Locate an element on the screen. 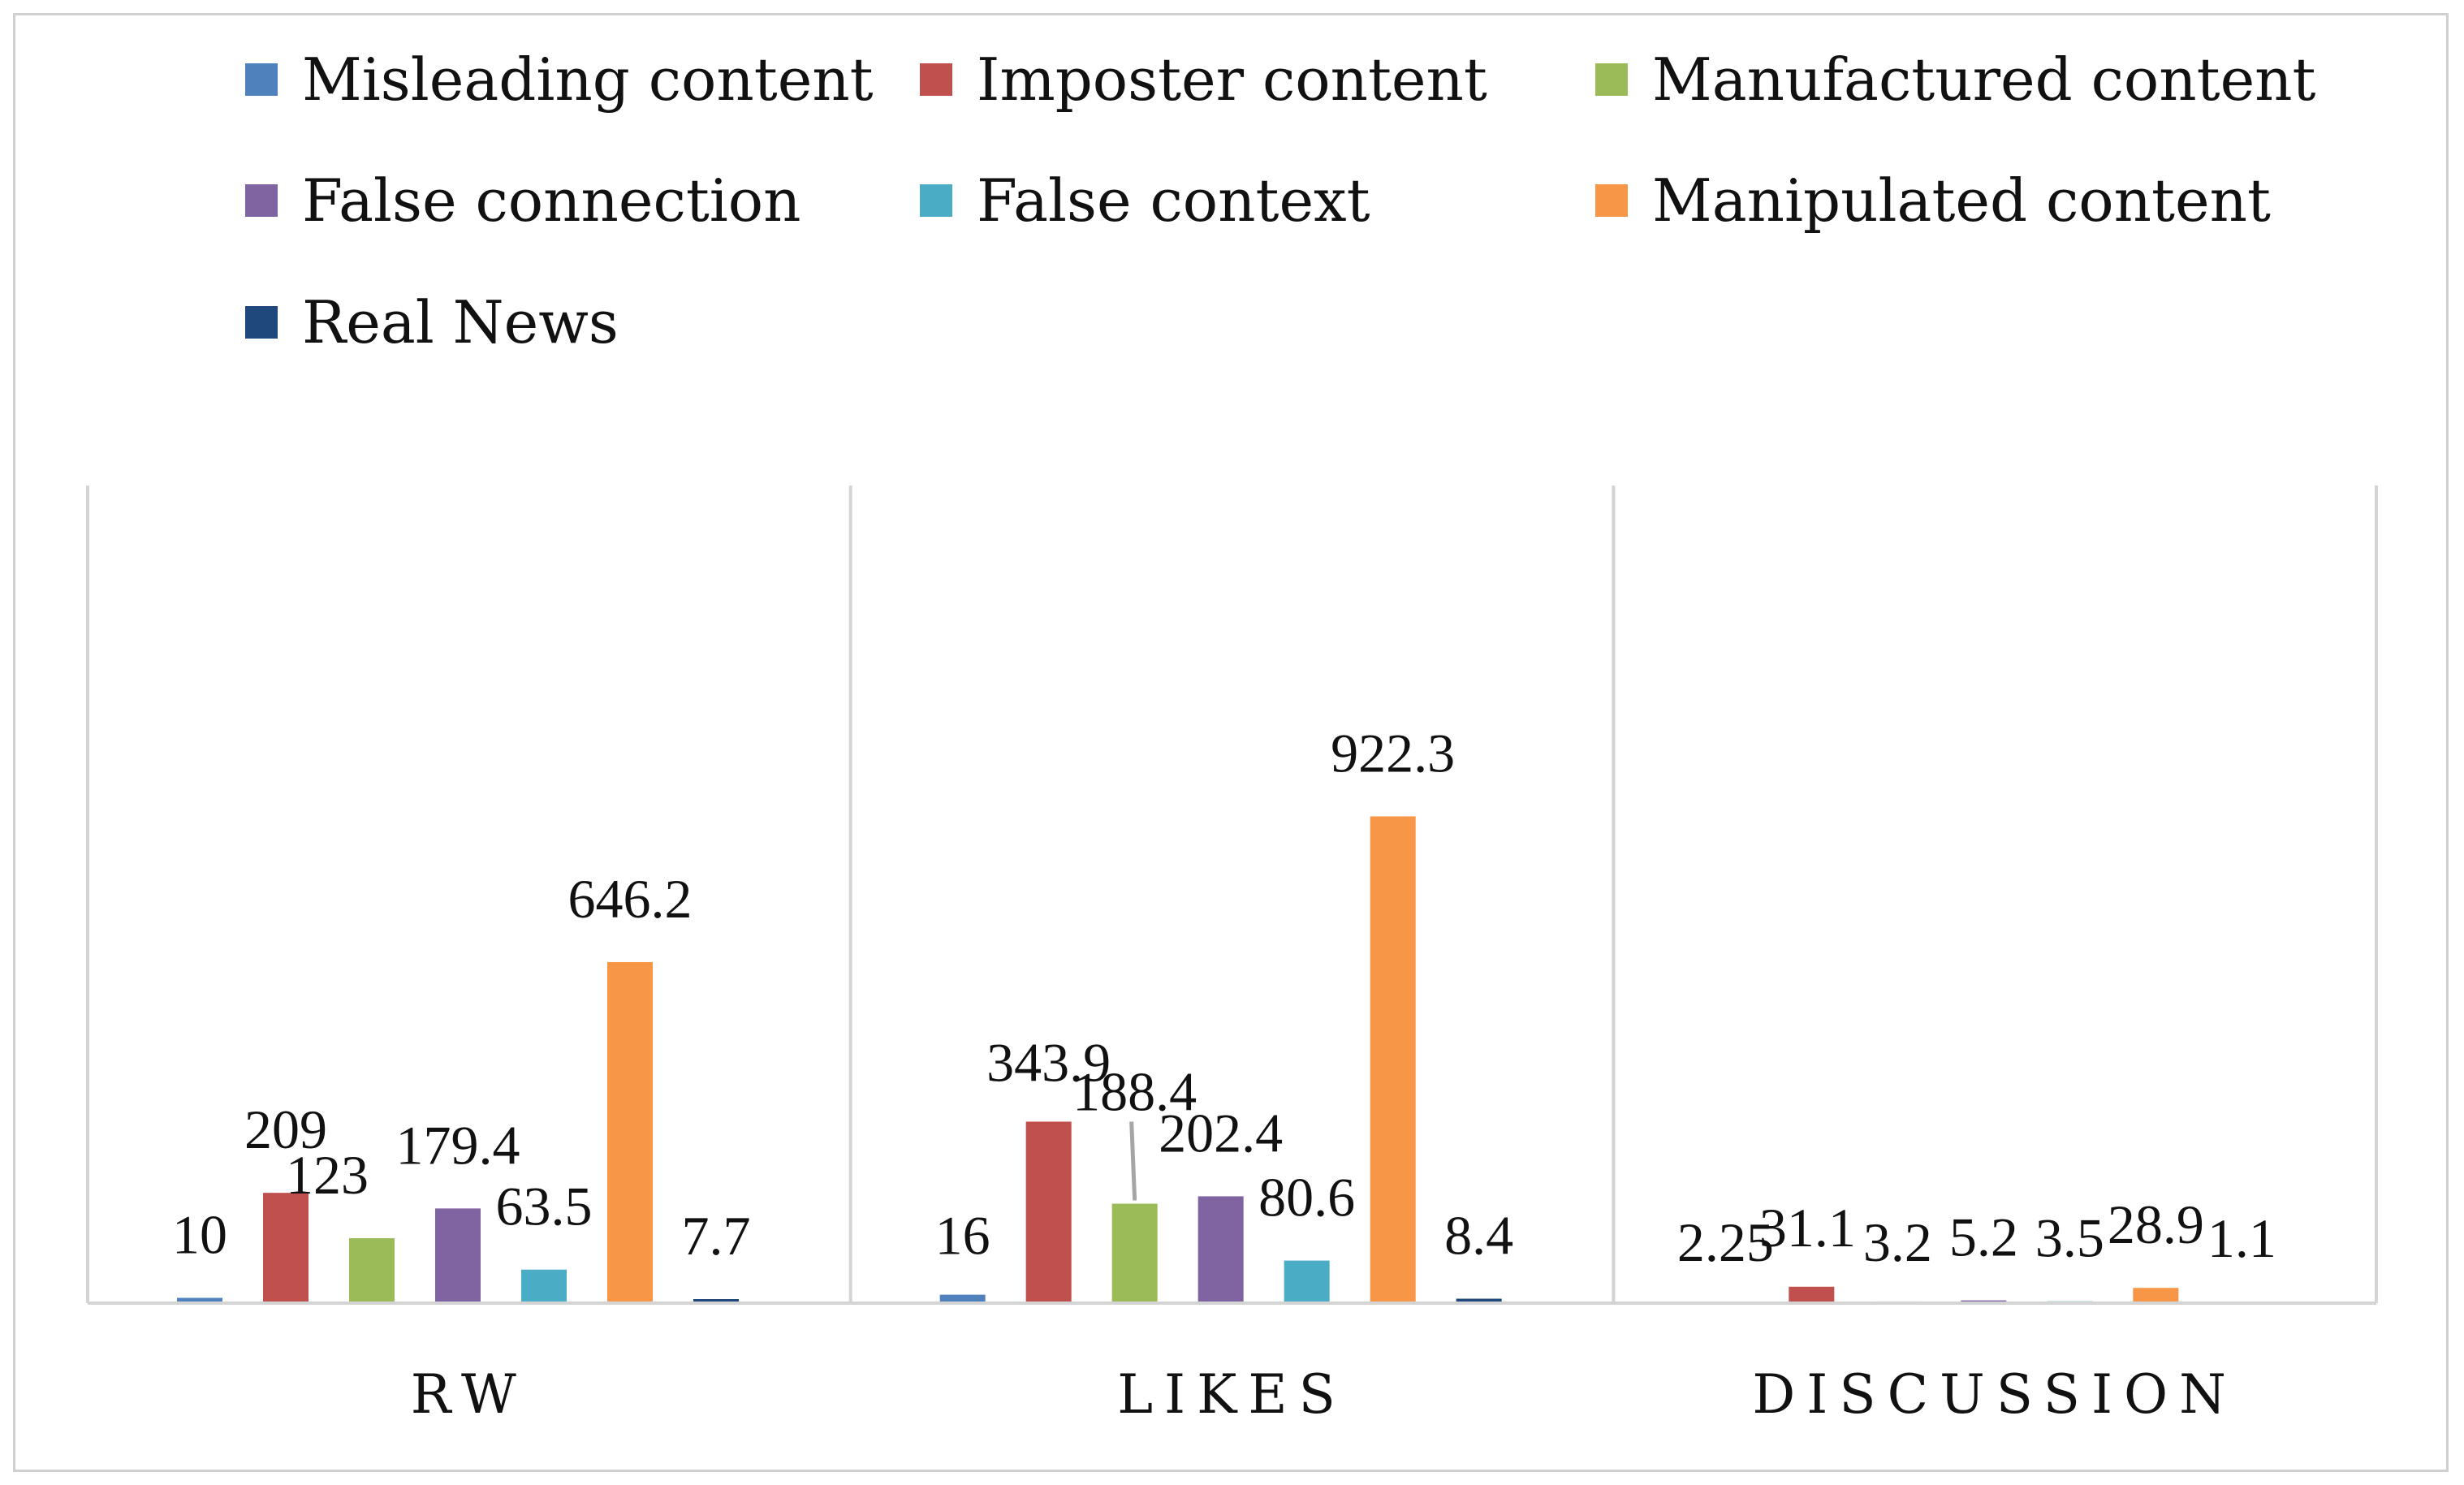 This screenshot has width=2464, height=1485. bar-manipulated-content-discussion is located at coordinates (2156, 1295).